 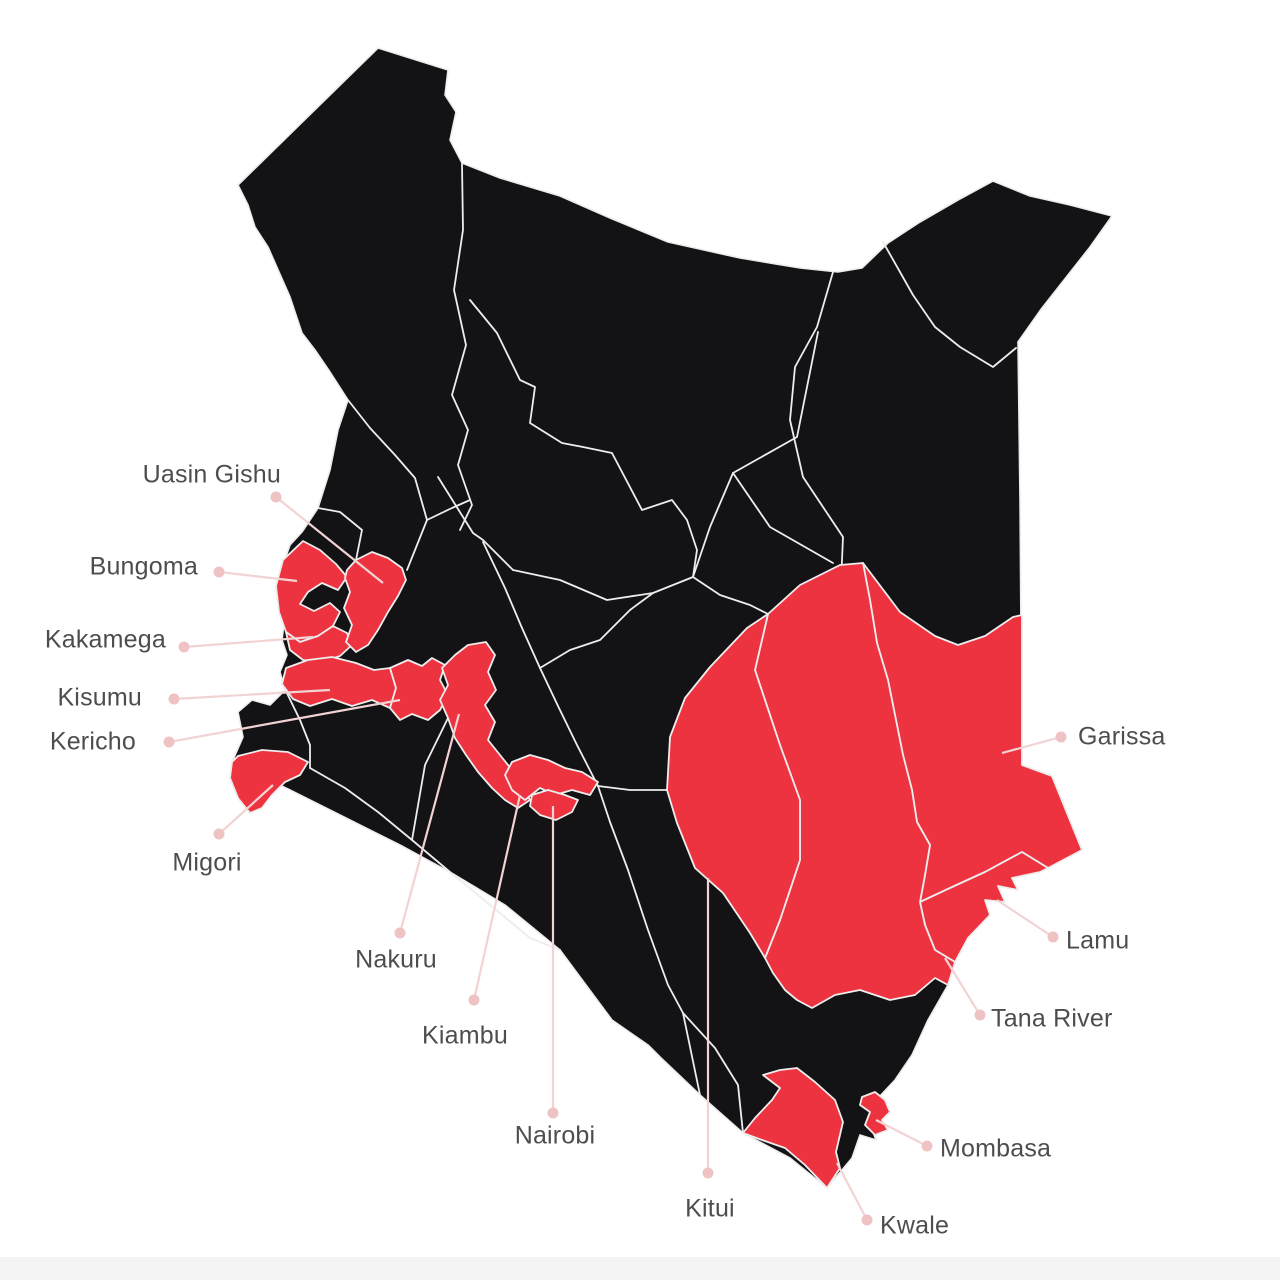 What do you see at coordinates (269, 781) in the screenshot?
I see `county-migori` at bounding box center [269, 781].